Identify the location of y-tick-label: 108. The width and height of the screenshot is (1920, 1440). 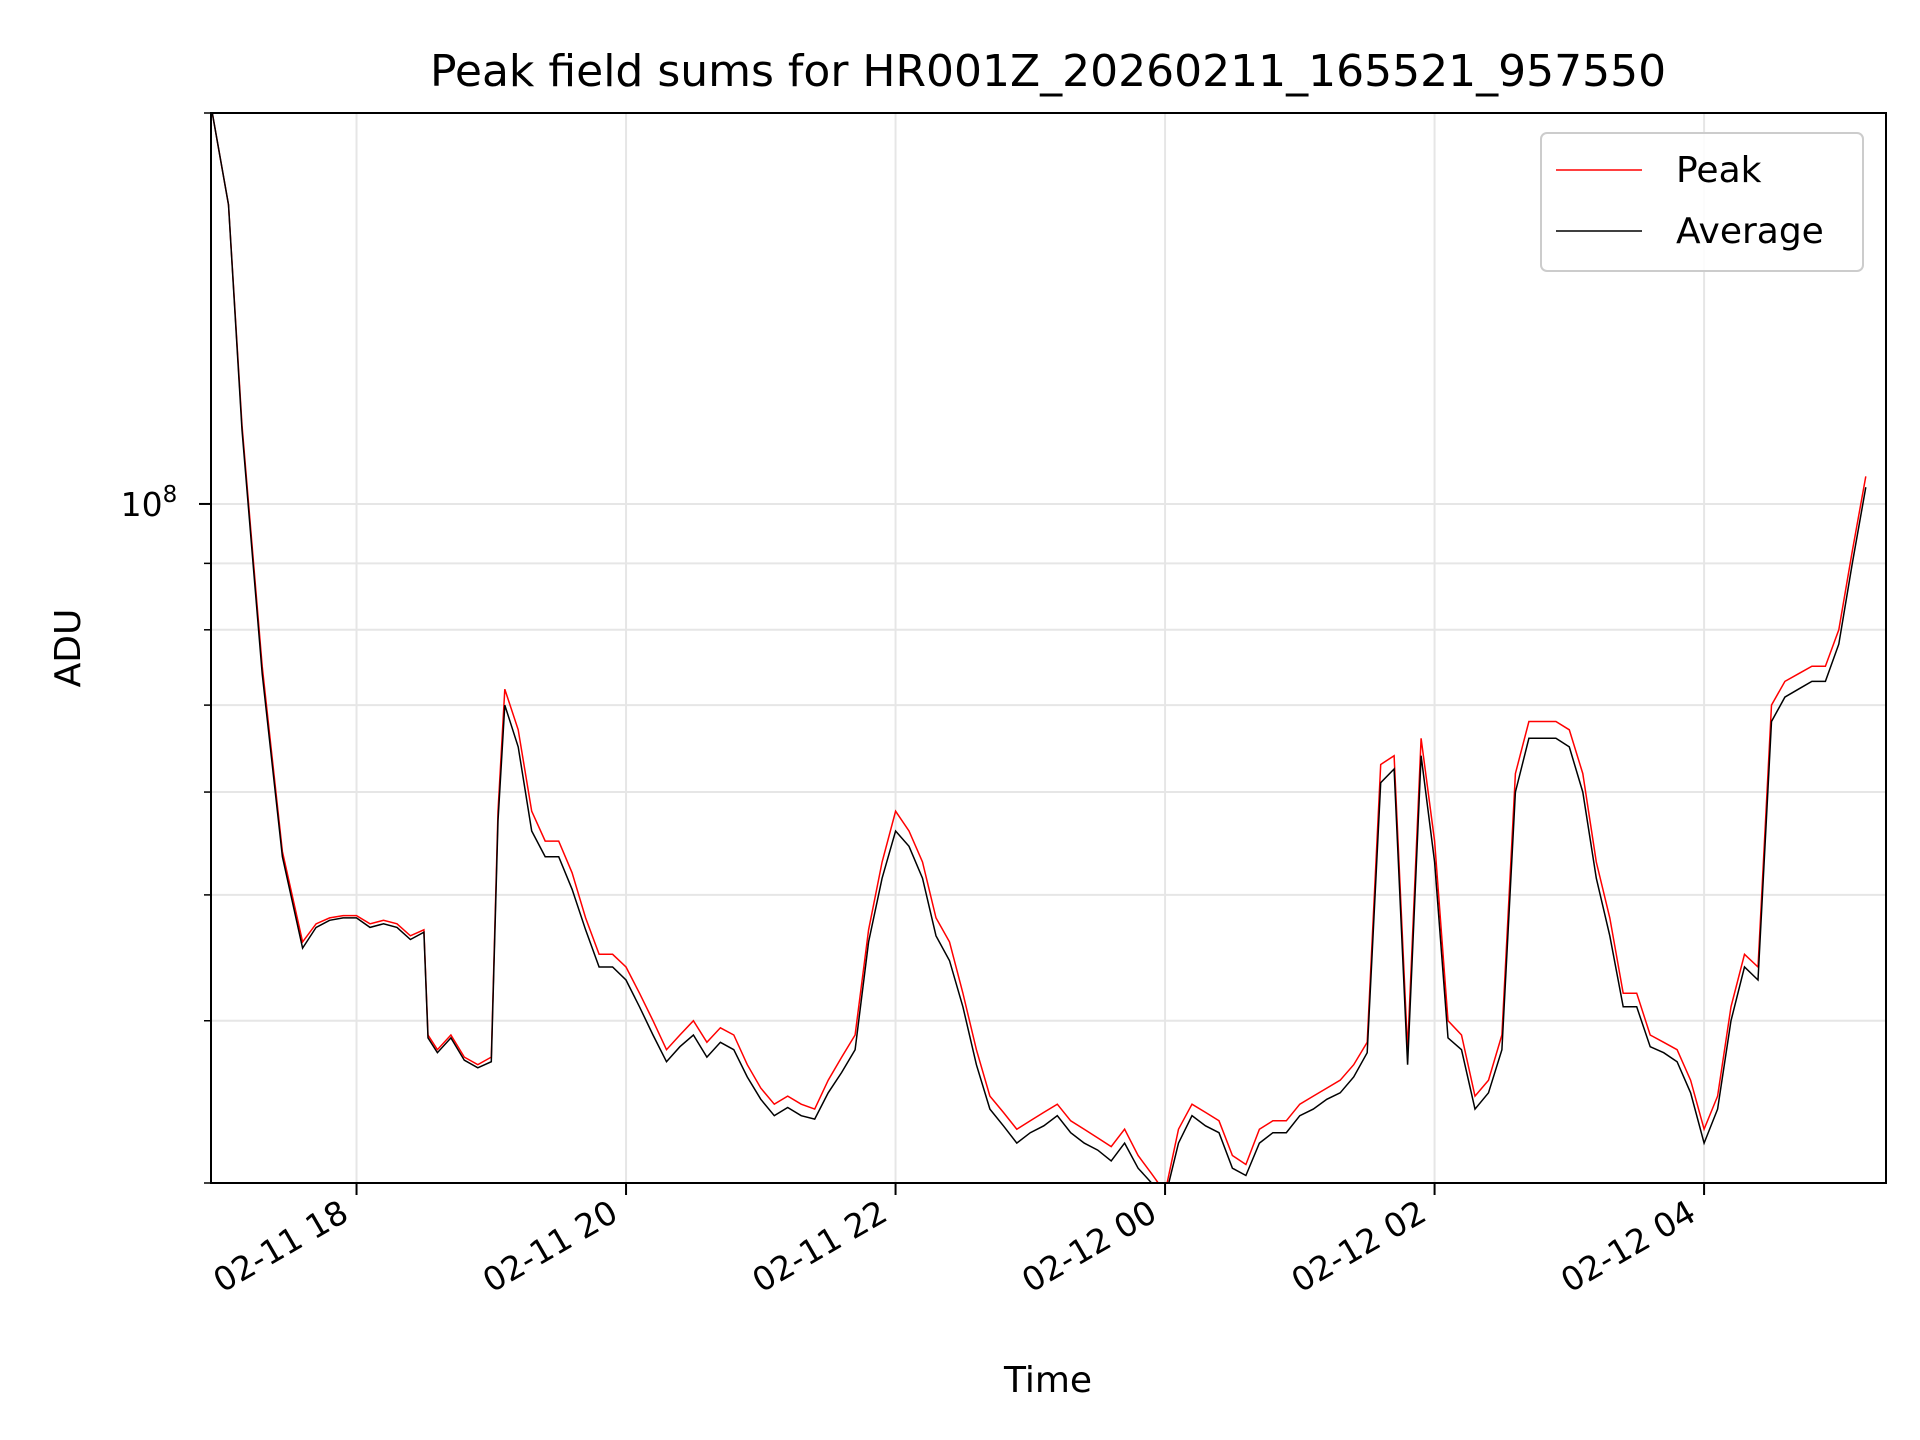
(149, 503).